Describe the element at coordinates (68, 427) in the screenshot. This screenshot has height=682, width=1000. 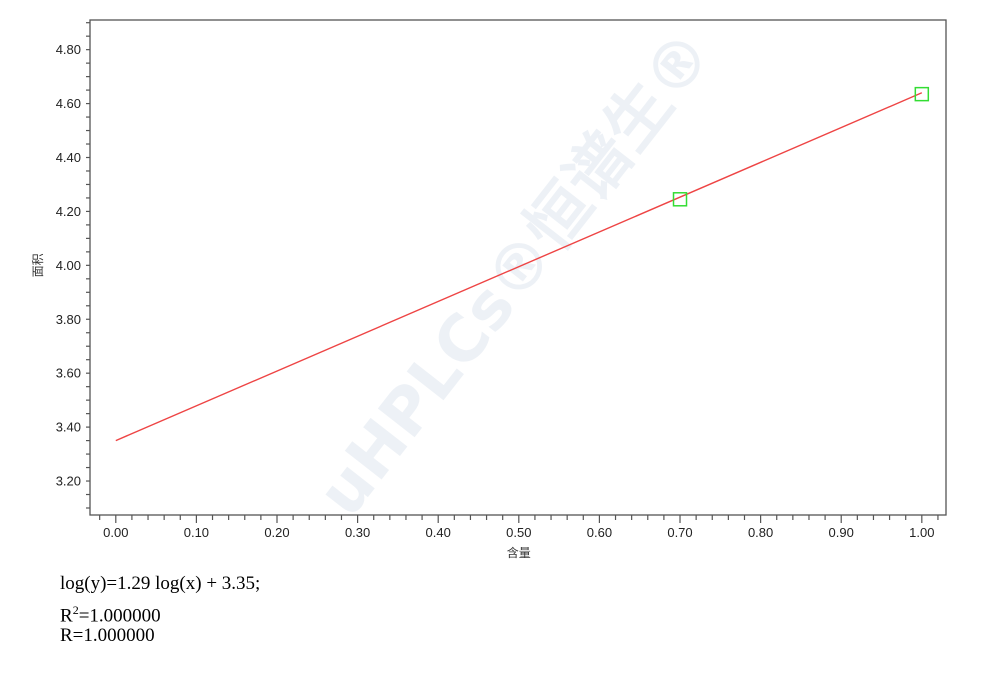
I see `y-tick-label: 3.40` at that location.